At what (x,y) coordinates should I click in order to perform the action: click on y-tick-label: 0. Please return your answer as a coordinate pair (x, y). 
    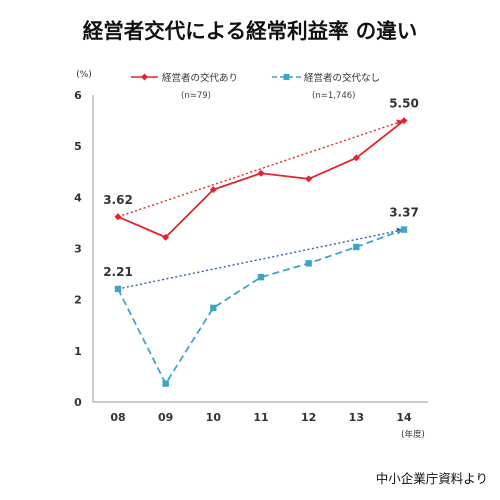
    Looking at the image, I should click on (78, 402).